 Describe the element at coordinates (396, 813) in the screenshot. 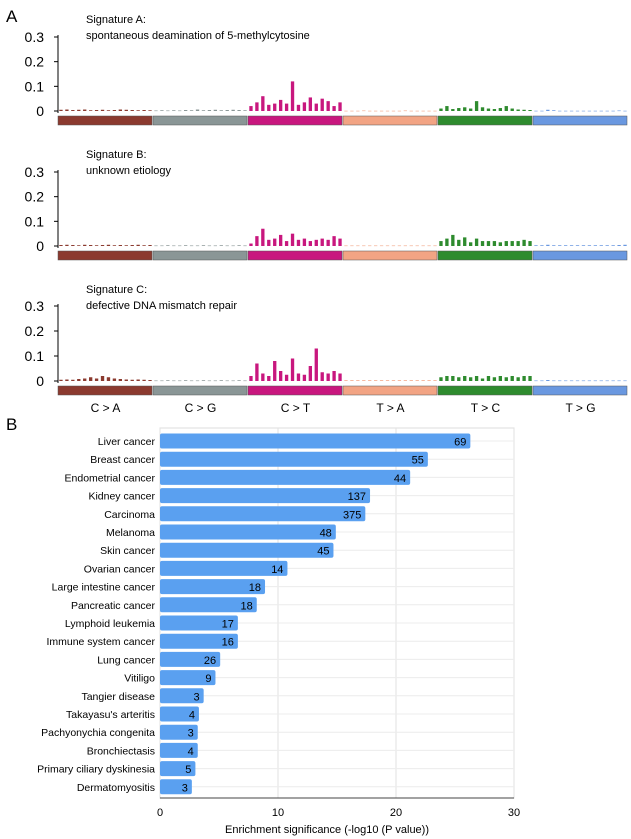

I see `x-tick-label: 20` at that location.